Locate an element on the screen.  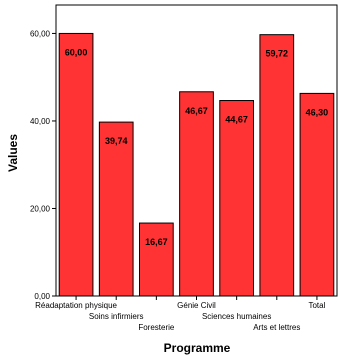
y-tick-label: 0,00 is located at coordinates (42, 296).